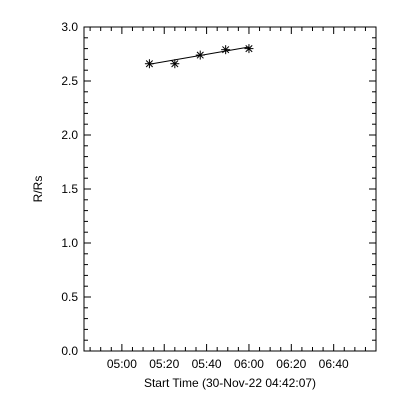  What do you see at coordinates (69, 297) in the screenshot?
I see `y-tick-label: 0.5` at bounding box center [69, 297].